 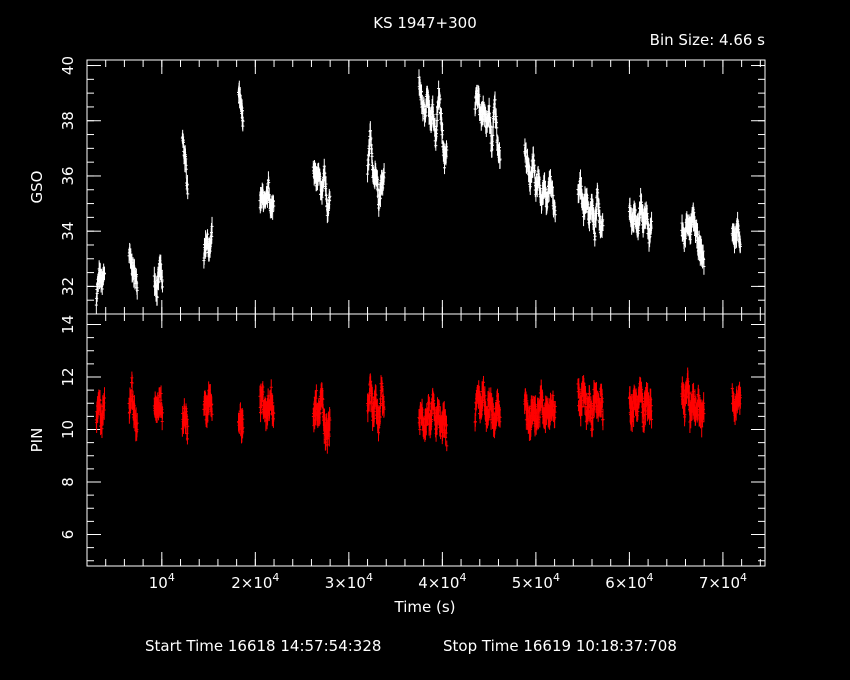 I want to click on x-tick-label: 6×104, so click(x=629, y=581).